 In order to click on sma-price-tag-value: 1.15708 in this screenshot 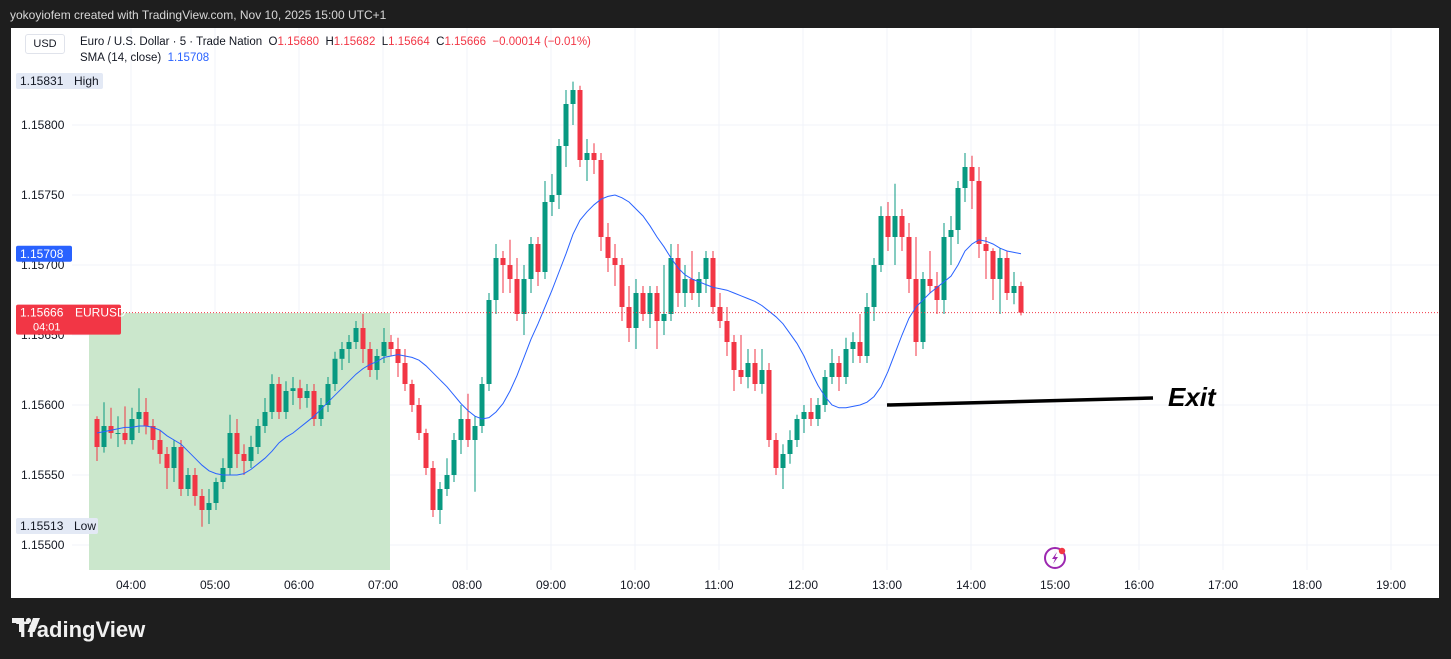, I will do `click(42, 254)`.